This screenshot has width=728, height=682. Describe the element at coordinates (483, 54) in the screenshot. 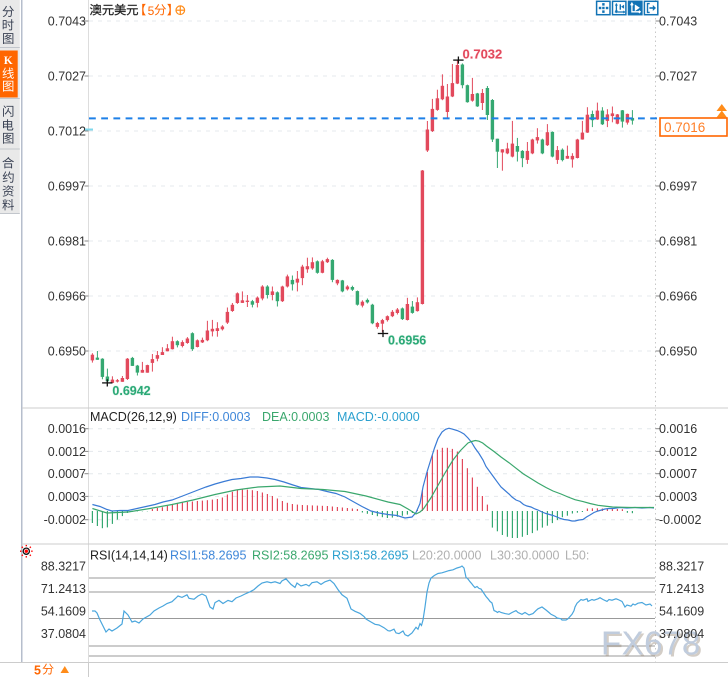

I see `svg-text: 0.7032` at that location.